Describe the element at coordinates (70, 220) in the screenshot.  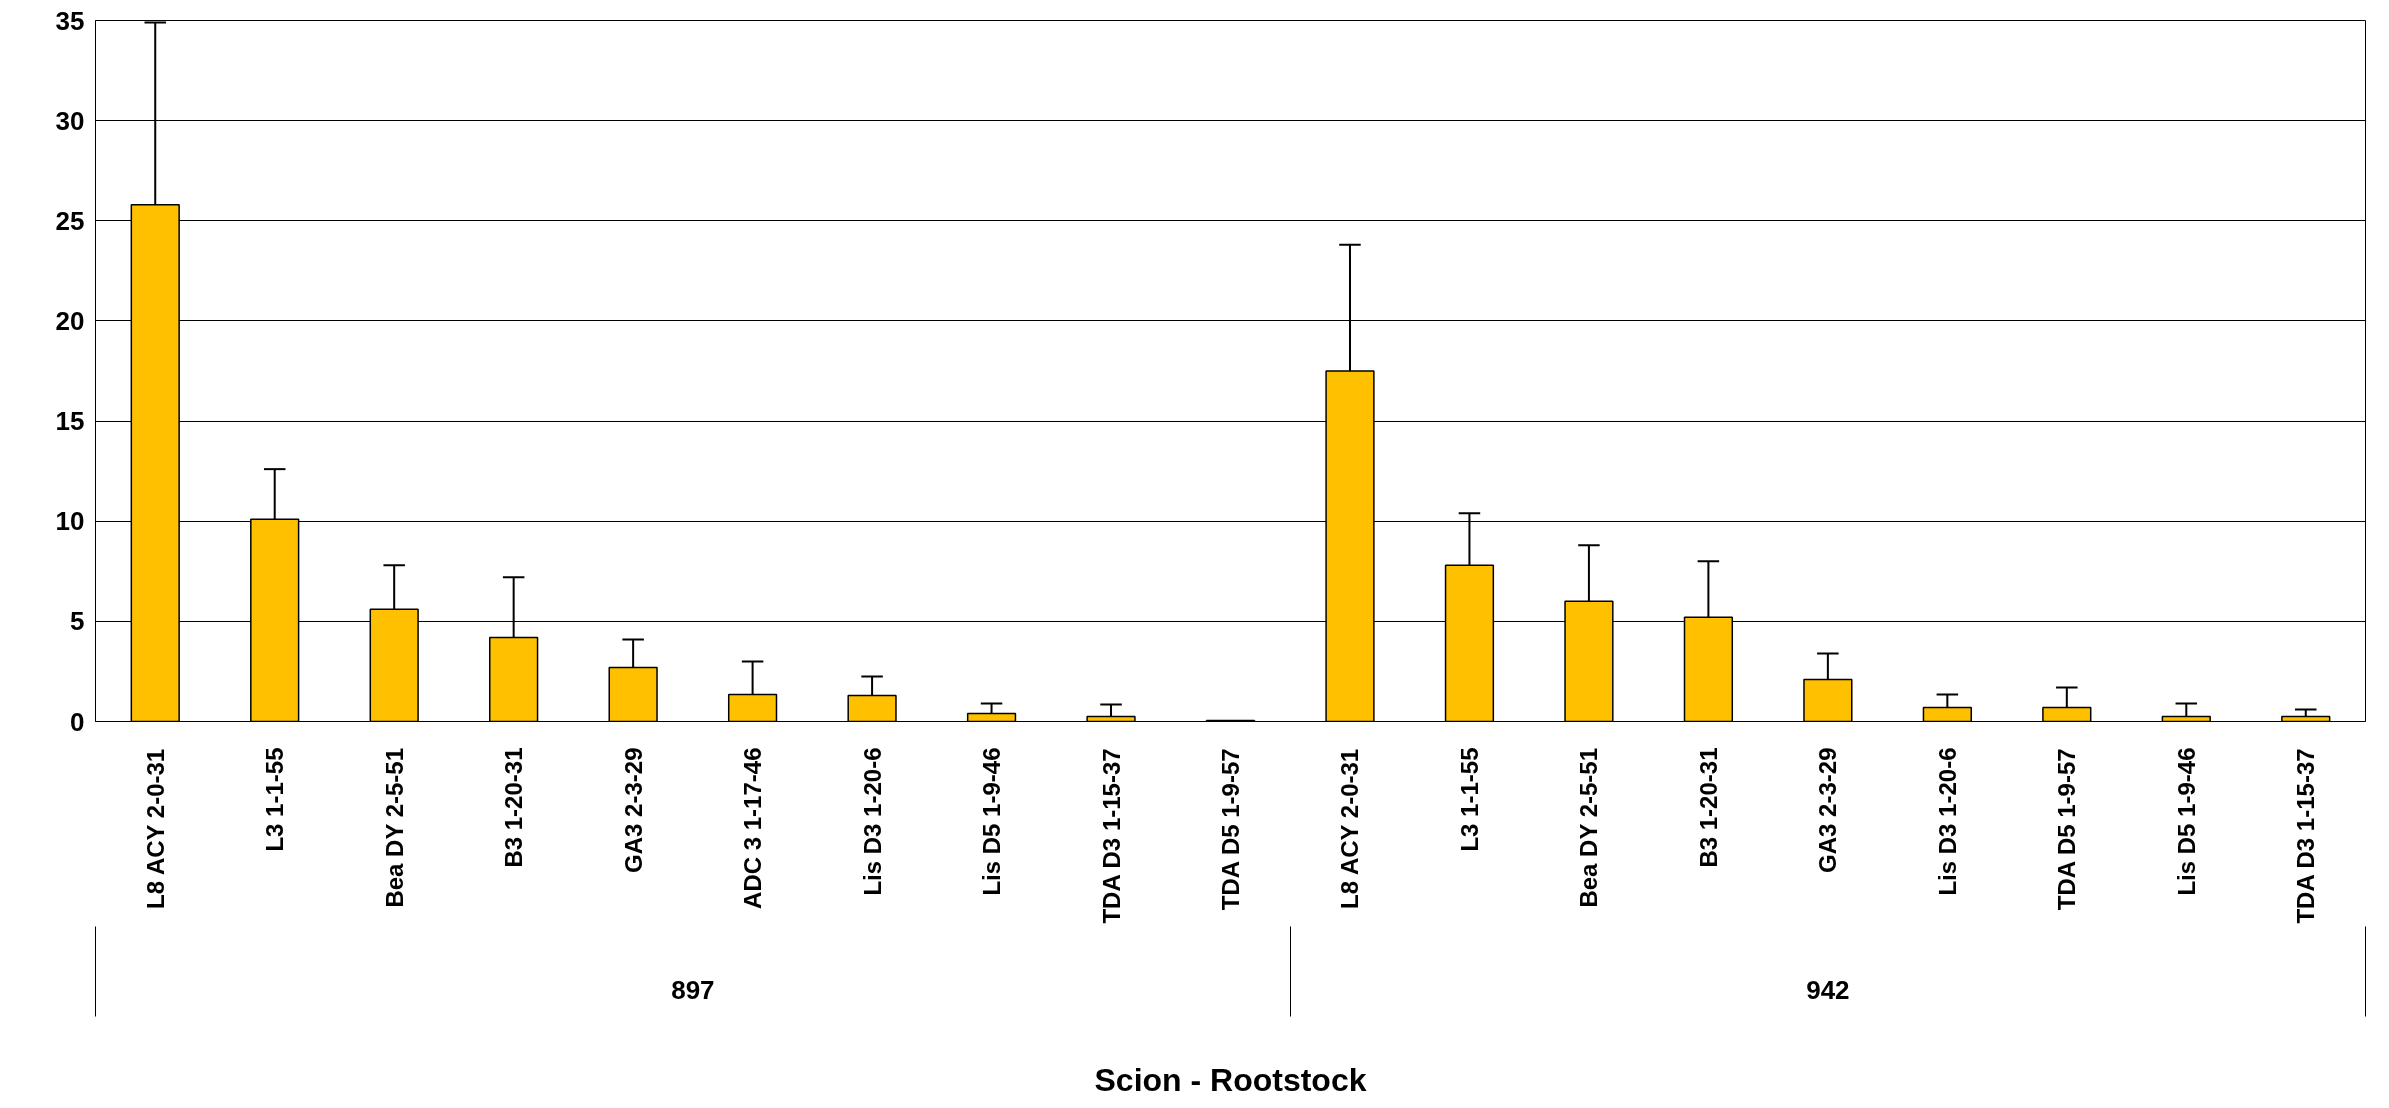
I see `y-tick-label: 25` at that location.